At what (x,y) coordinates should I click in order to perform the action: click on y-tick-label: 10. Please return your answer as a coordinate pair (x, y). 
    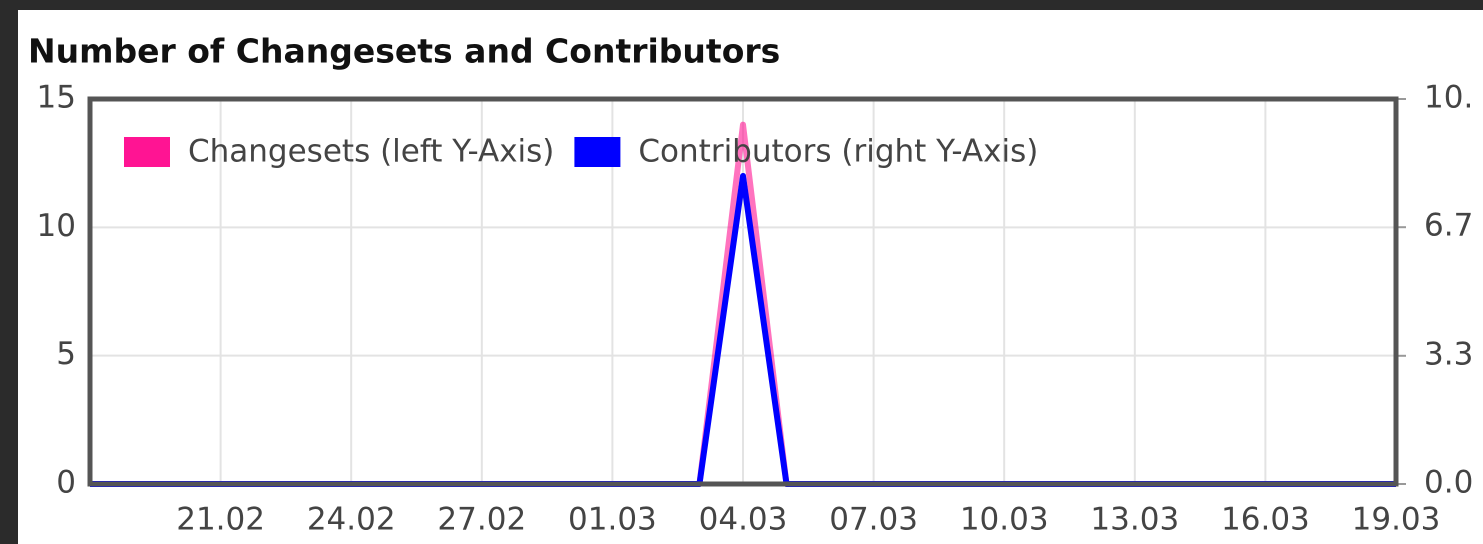
    Looking at the image, I should click on (56, 226).